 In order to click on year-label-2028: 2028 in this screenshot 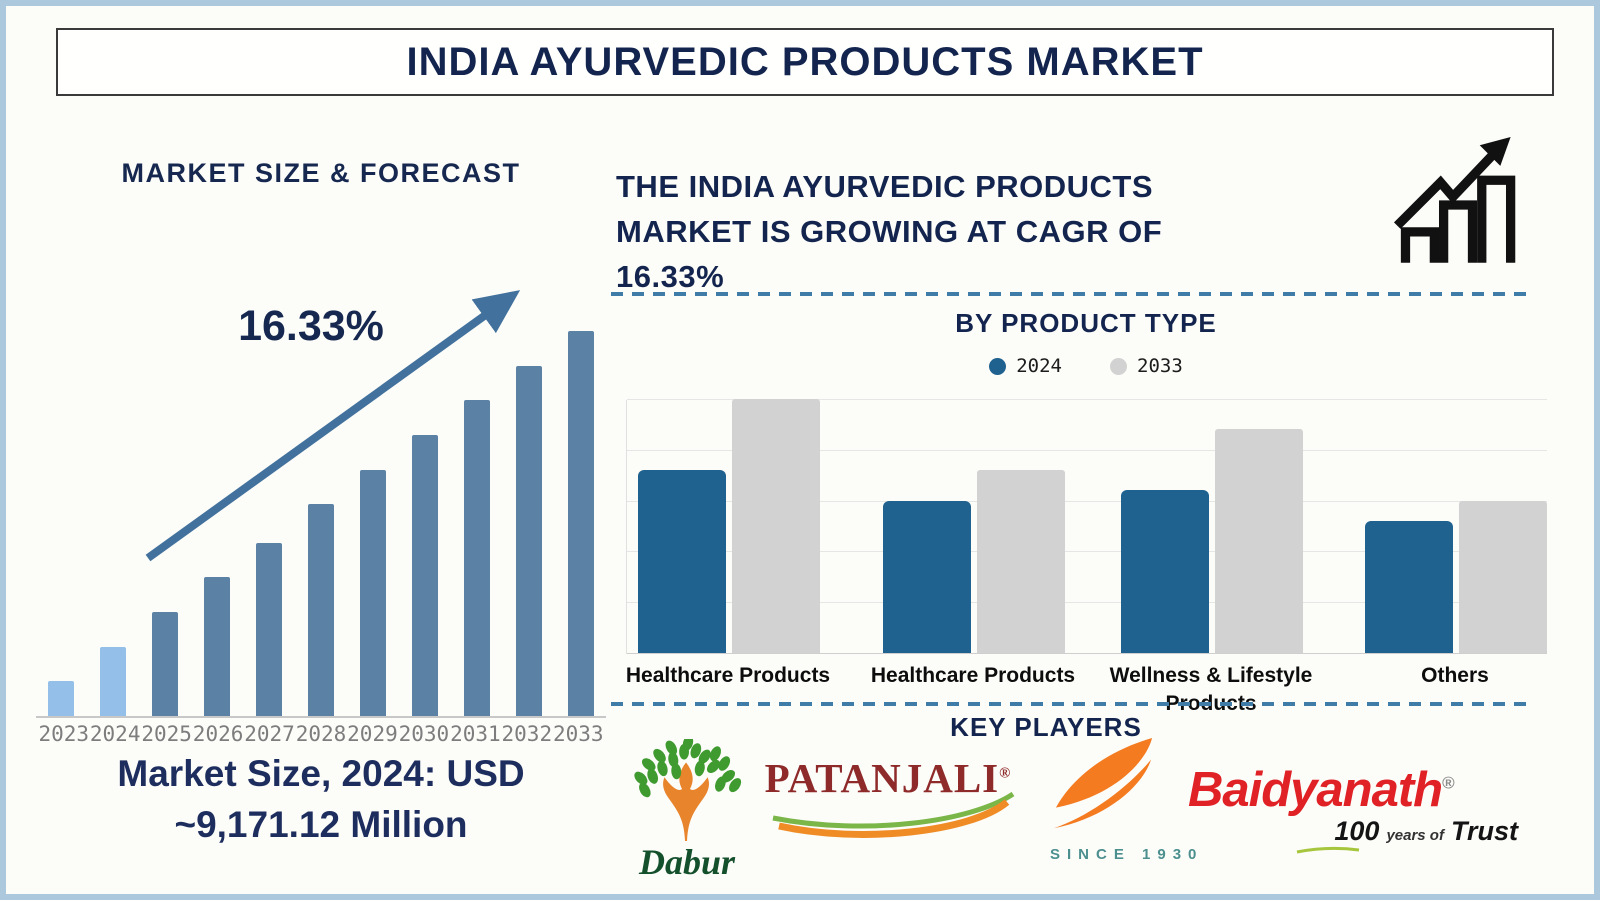, I will do `click(321, 734)`.